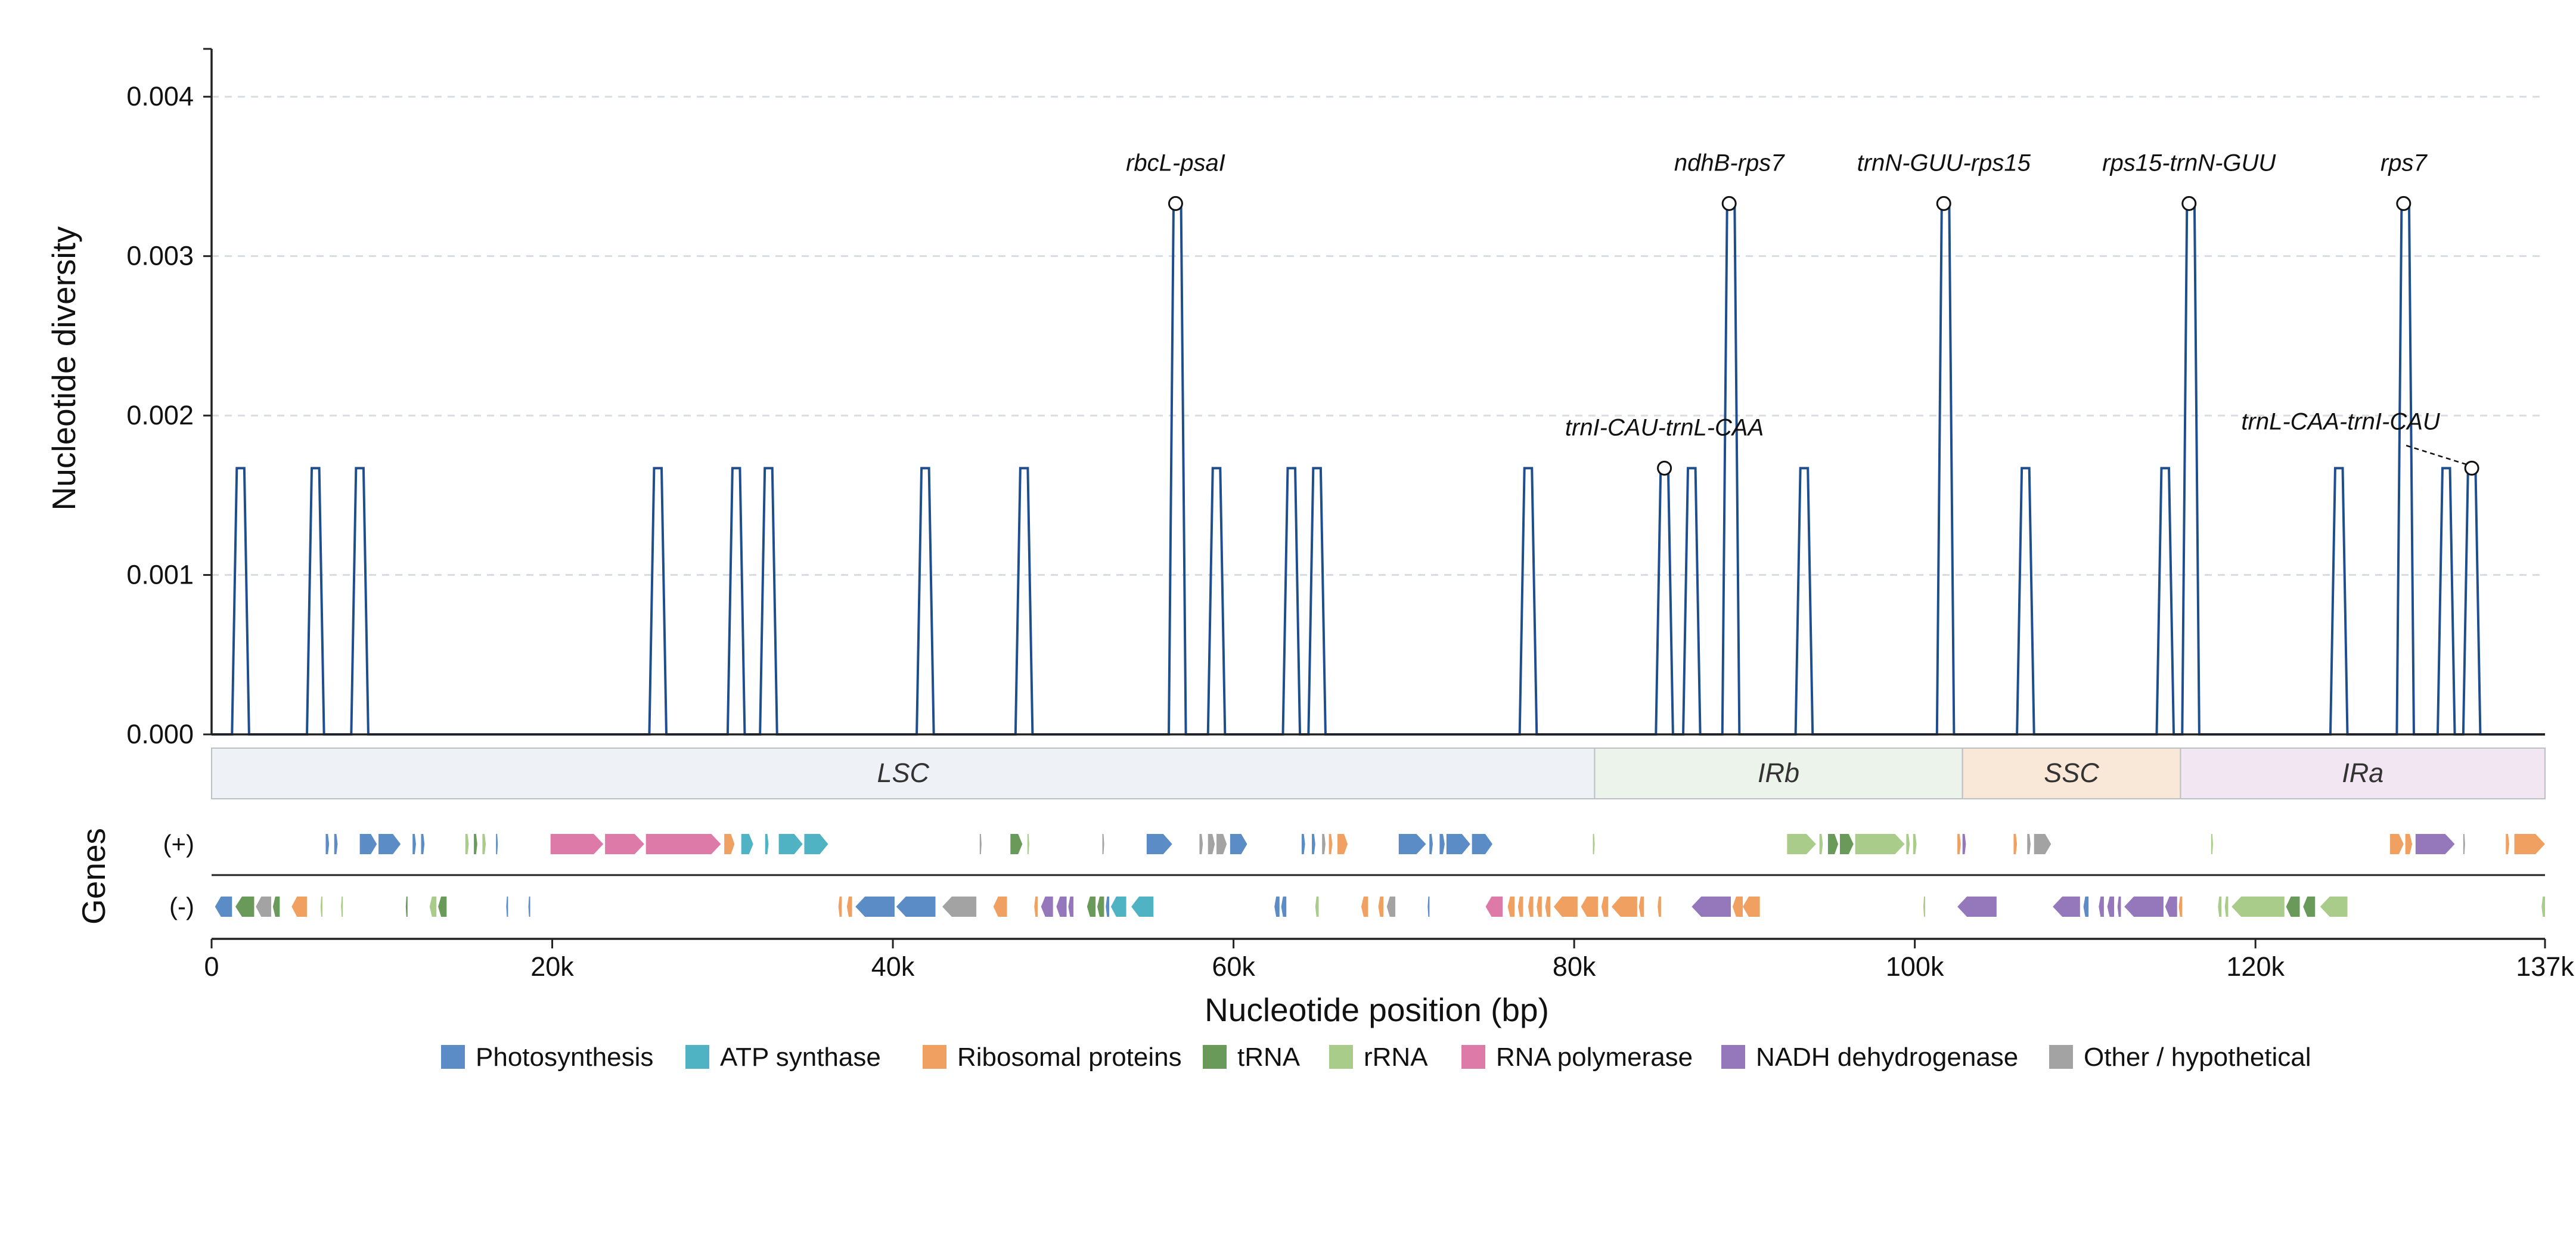  I want to click on legend-label-rnap: RNA polymerase, so click(1595, 1057).